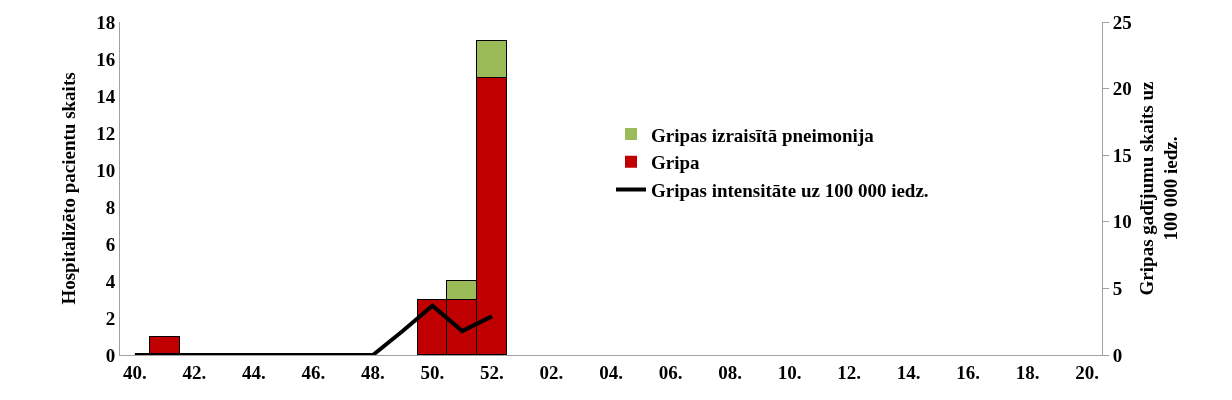  Describe the element at coordinates (110, 207) in the screenshot. I see `y-tick-label: 8` at that location.